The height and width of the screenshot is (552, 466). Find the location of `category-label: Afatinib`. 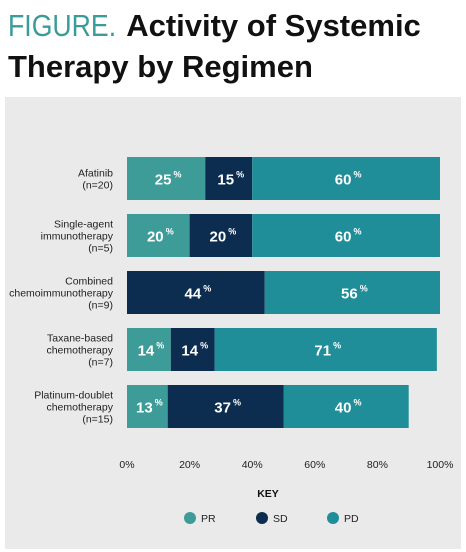

category-label: Afatinib is located at coordinates (95, 174).